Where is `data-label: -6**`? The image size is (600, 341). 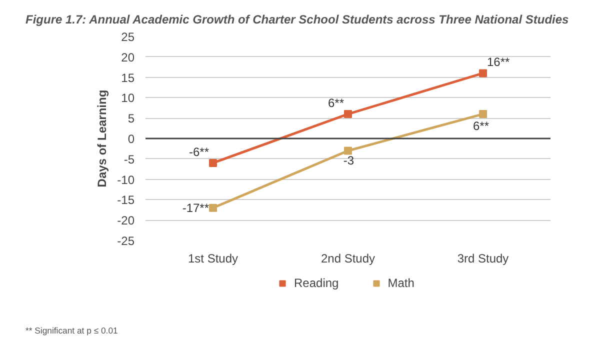
data-label: -6** is located at coordinates (199, 151).